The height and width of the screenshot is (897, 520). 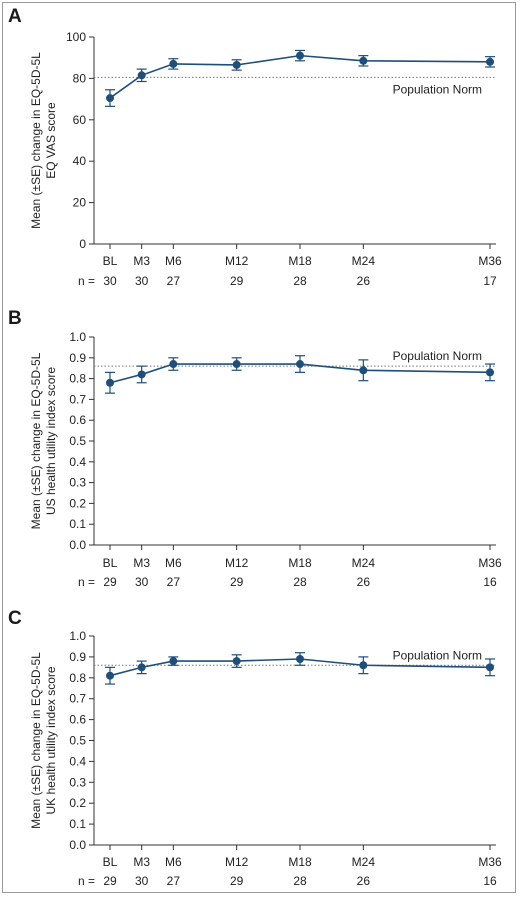 I want to click on y-tick-label: 60, so click(x=80, y=120).